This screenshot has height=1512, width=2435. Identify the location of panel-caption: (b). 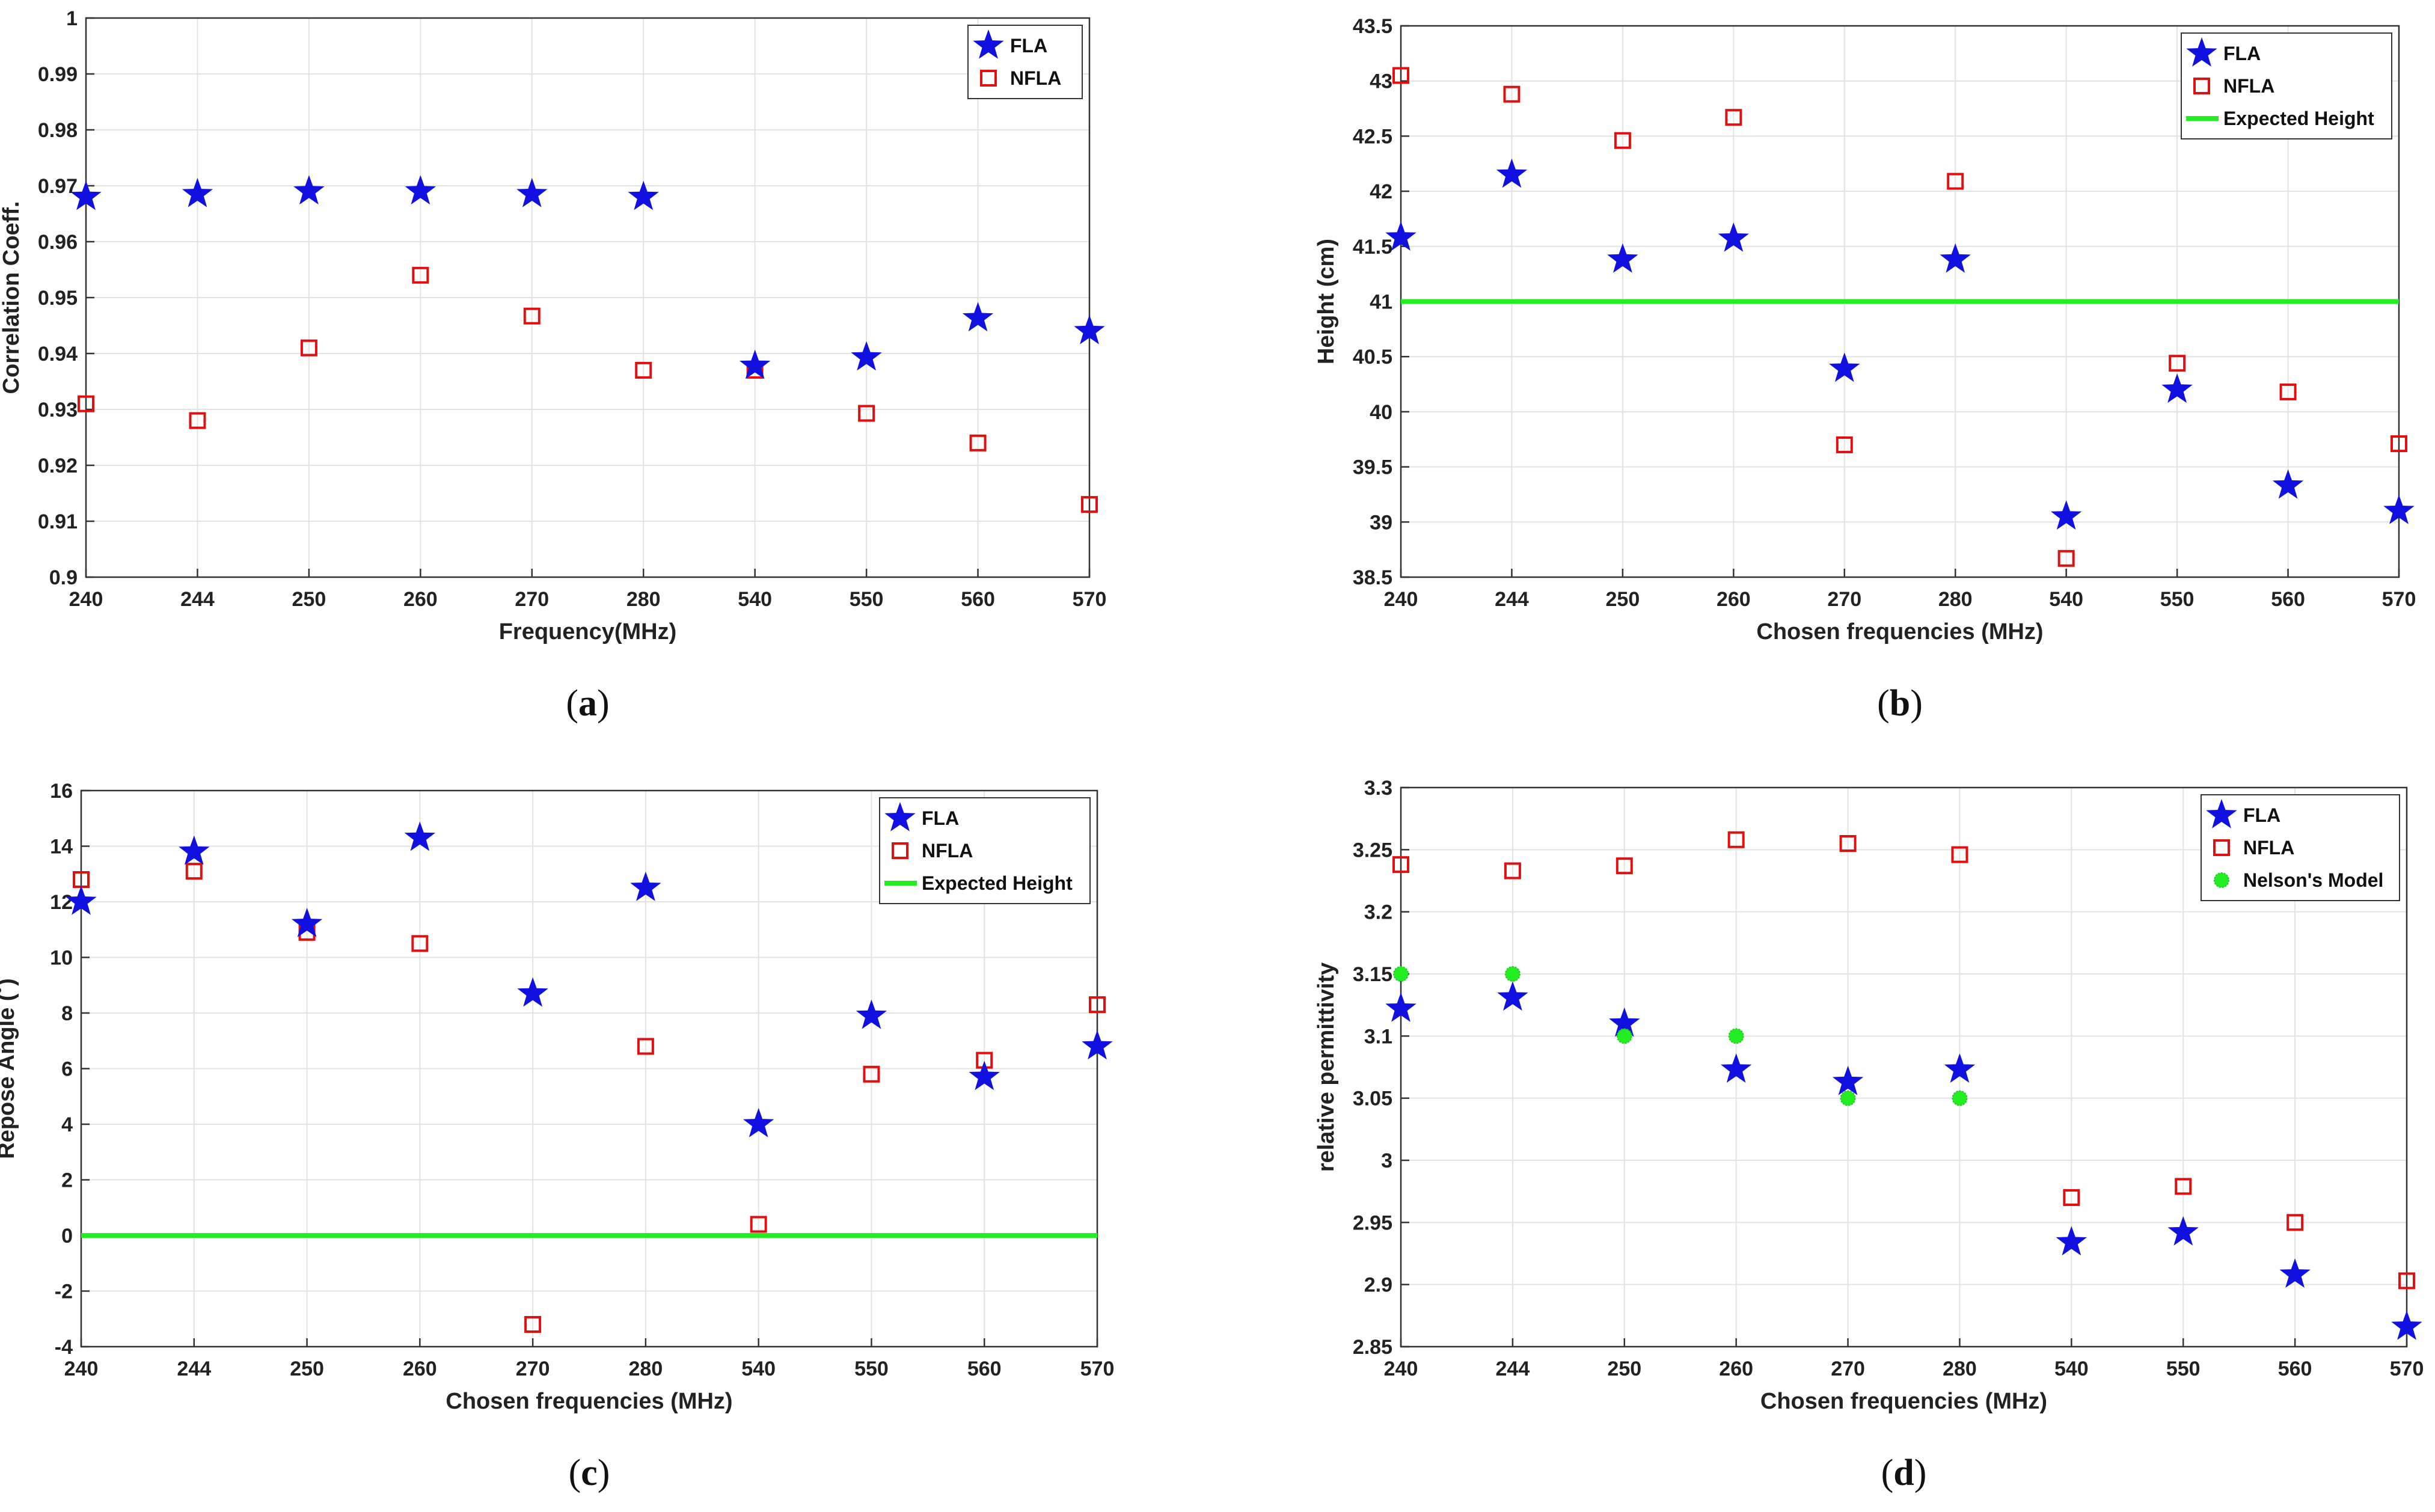
(1900, 703).